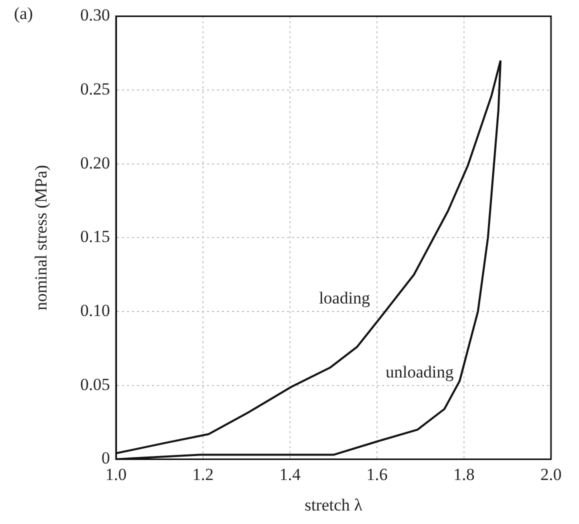 The height and width of the screenshot is (524, 579). I want to click on x-tick-label: 2.0, so click(551, 474).